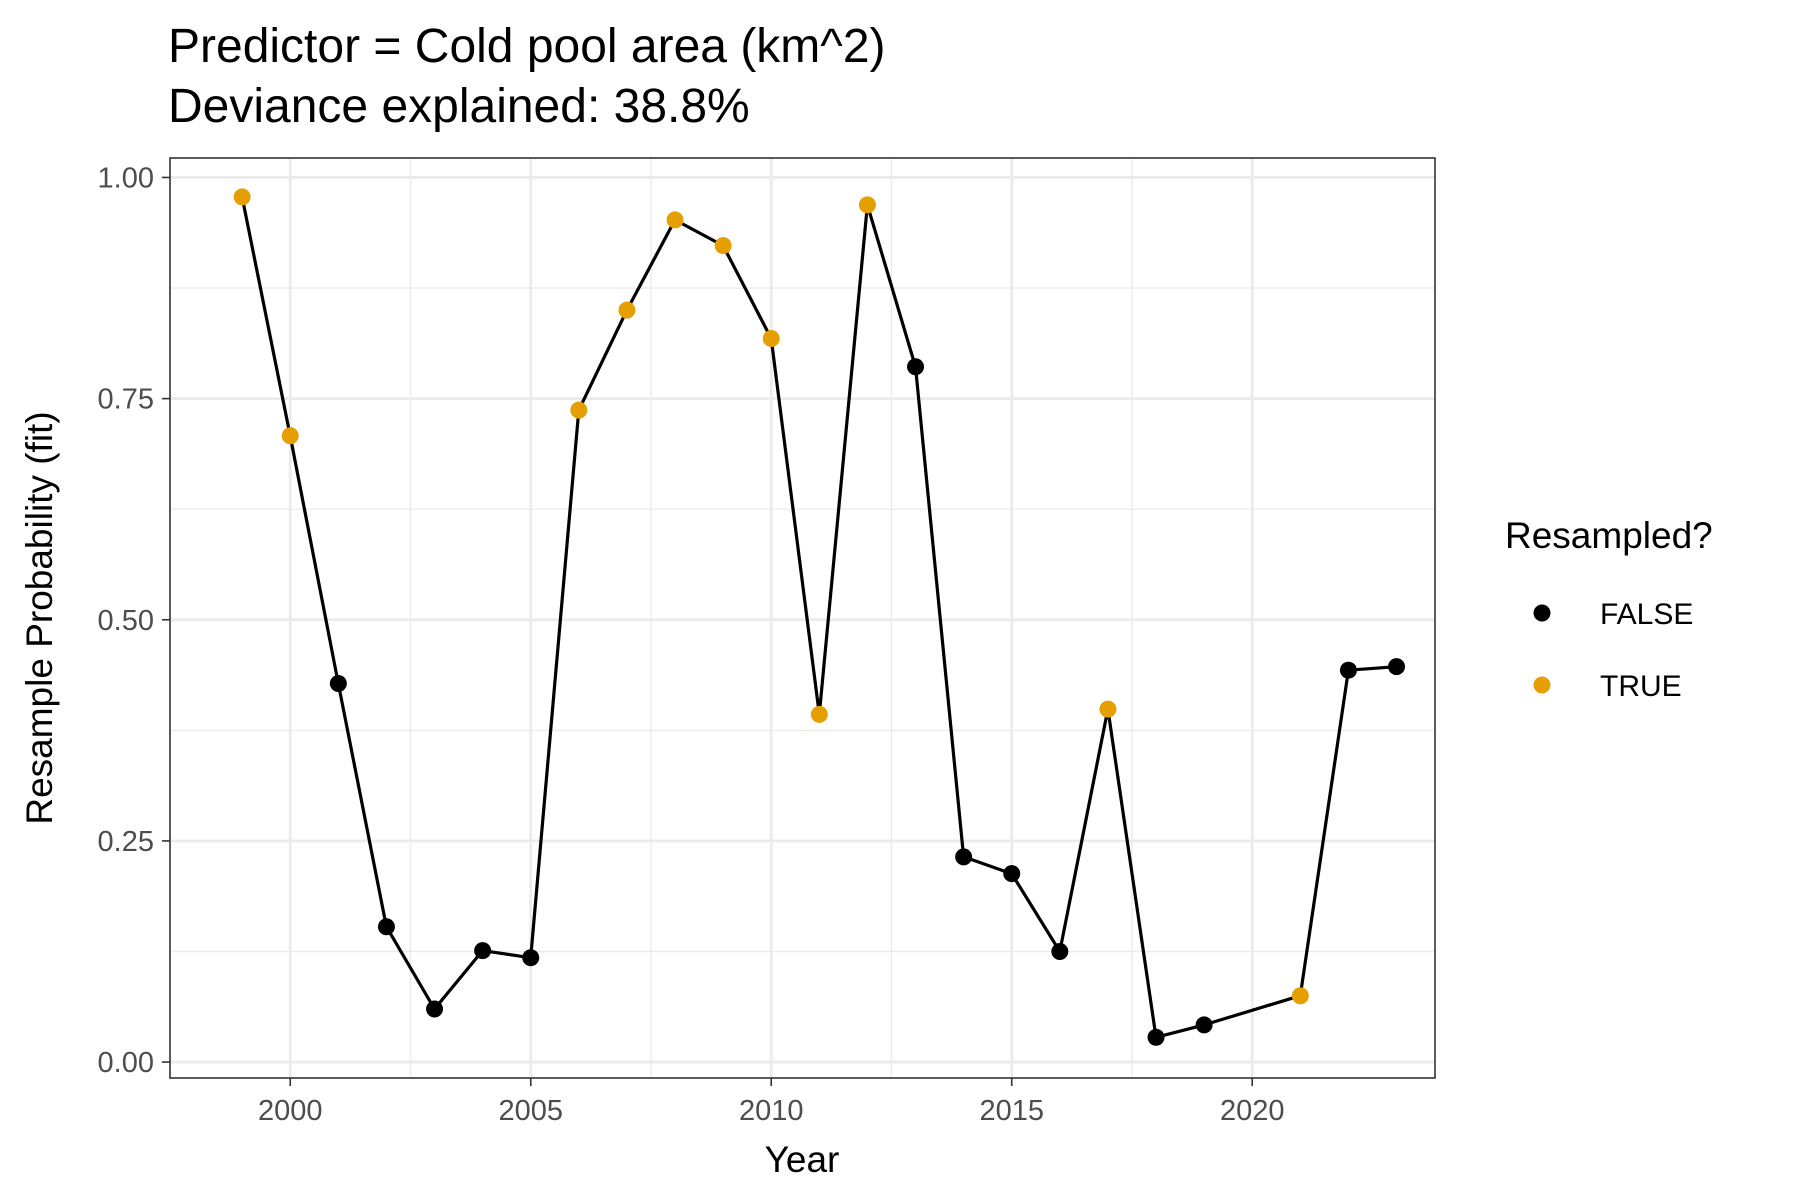 The width and height of the screenshot is (1800, 1200). What do you see at coordinates (126, 621) in the screenshot?
I see `y-tick-label: 0.50` at bounding box center [126, 621].